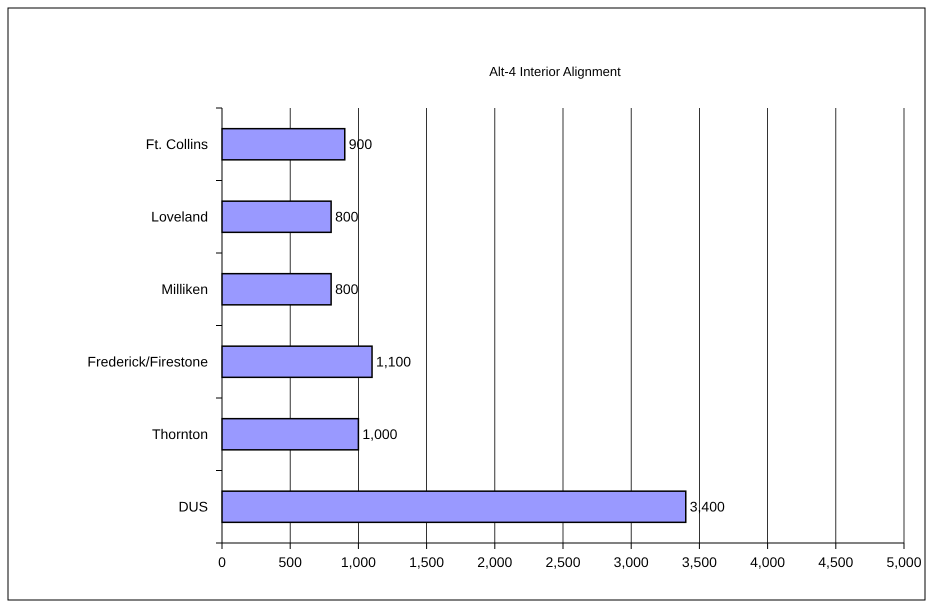 This screenshot has width=934, height=612. Describe the element at coordinates (555, 71) in the screenshot. I see `chart-title: Alt-4 Interior Alignment` at that location.